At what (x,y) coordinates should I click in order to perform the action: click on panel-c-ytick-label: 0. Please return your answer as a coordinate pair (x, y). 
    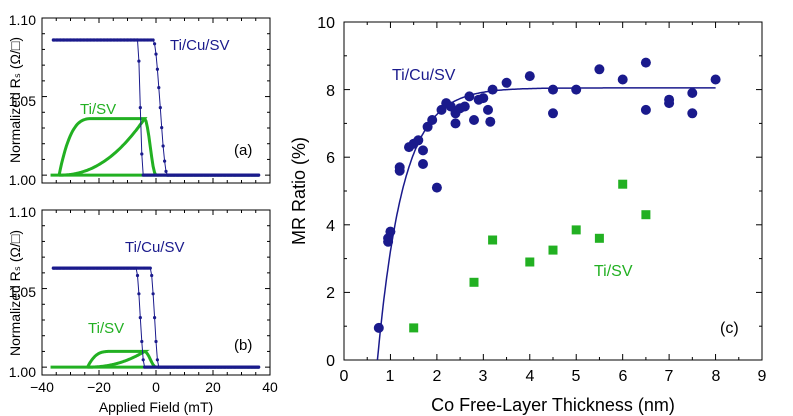
    Looking at the image, I should click on (330, 361).